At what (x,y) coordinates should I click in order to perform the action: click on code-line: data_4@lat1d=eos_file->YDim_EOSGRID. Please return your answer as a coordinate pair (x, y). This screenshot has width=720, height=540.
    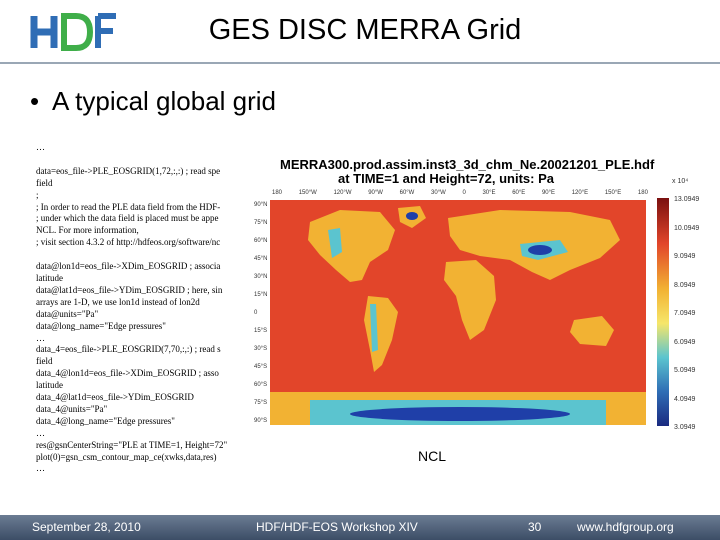
    Looking at the image, I should click on (115, 397).